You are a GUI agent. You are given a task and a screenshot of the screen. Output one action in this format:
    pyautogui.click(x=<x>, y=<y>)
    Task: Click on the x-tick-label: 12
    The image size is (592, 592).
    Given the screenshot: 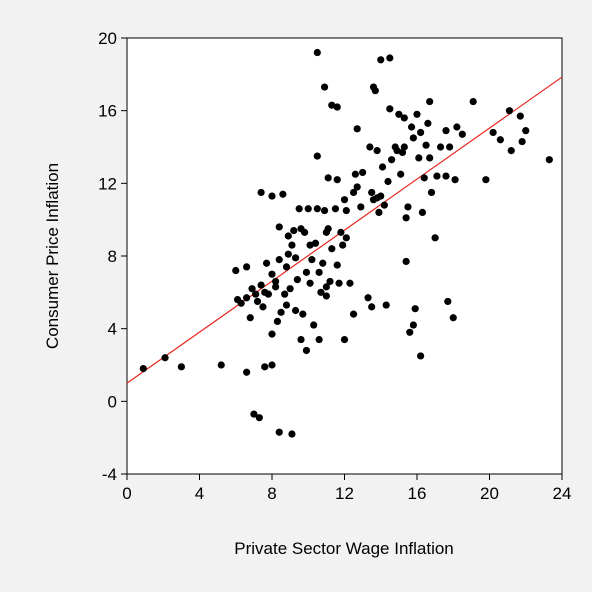 What is the action you would take?
    pyautogui.click(x=344, y=493)
    